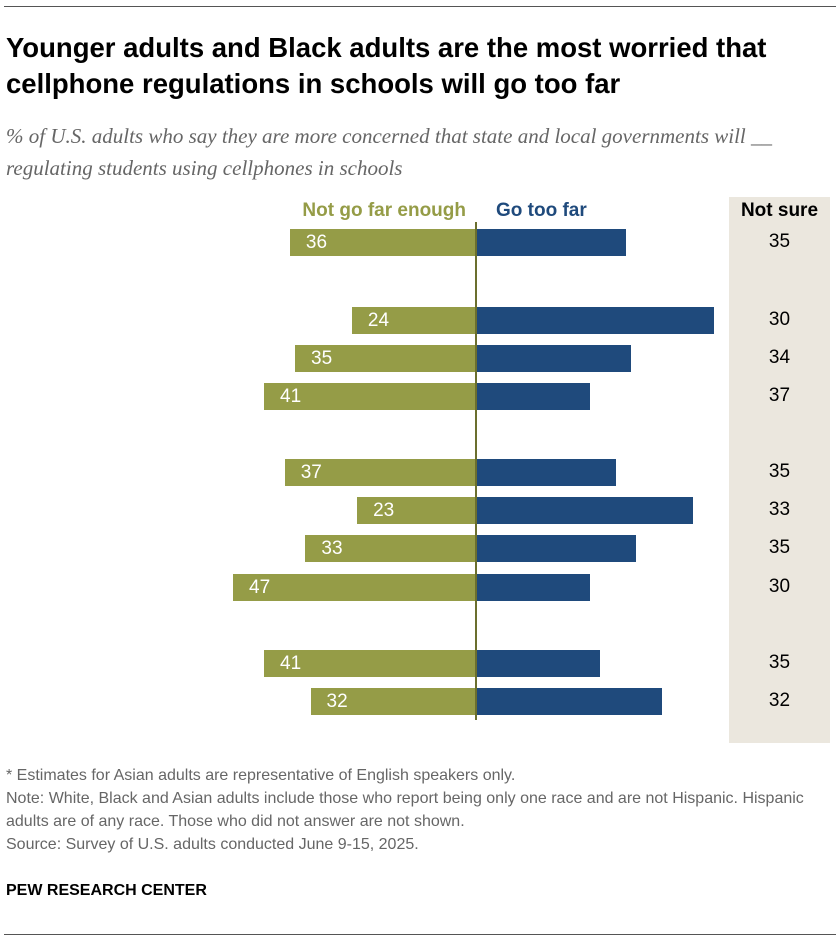  What do you see at coordinates (779, 700) in the screenshot?
I see `value-not-sure: 32` at bounding box center [779, 700].